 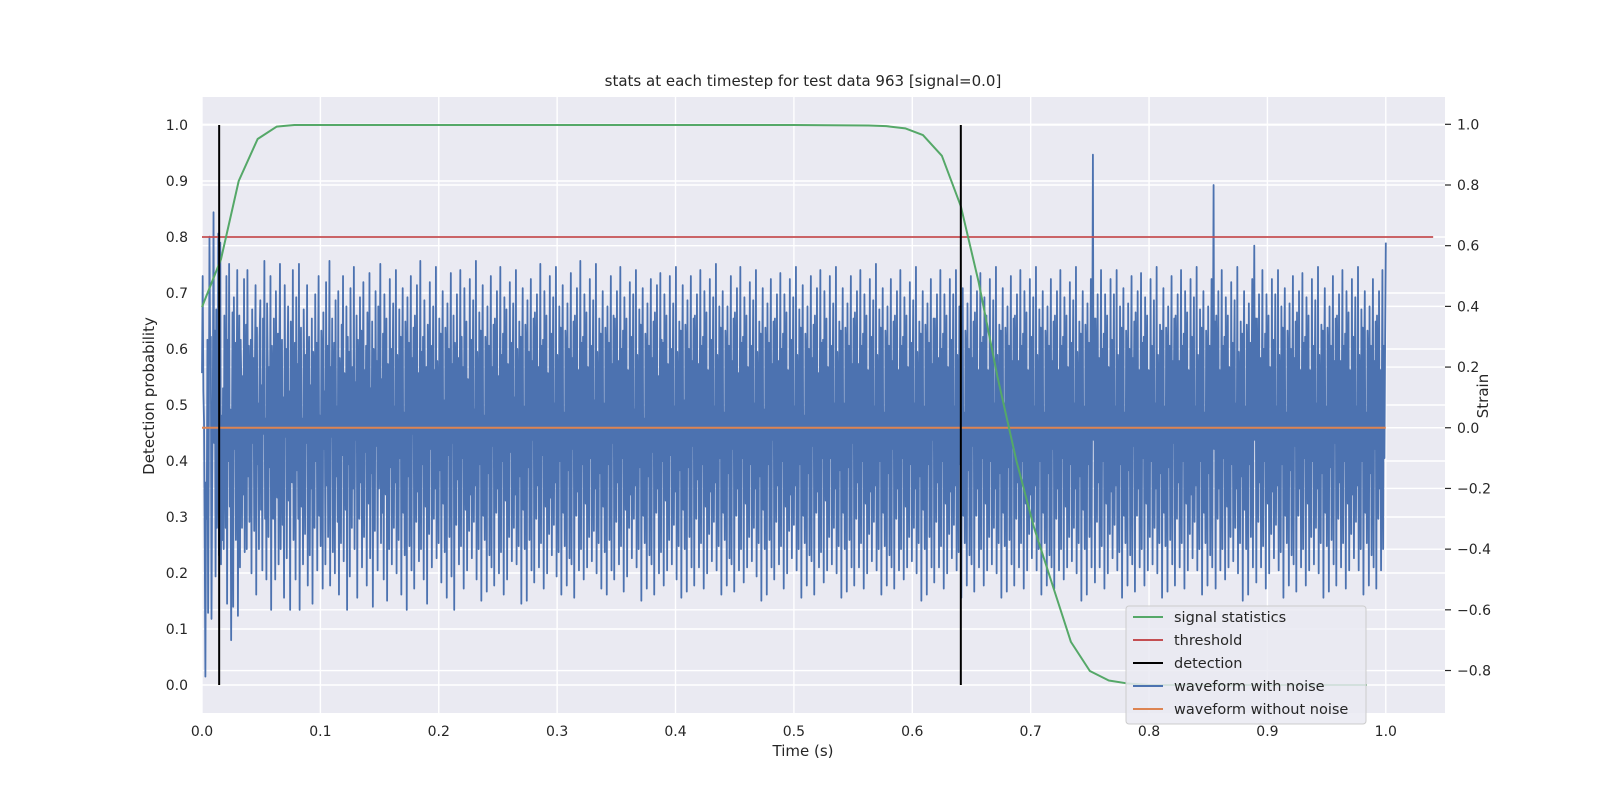 I want to click on y-axis-label: Detection probability, so click(x=149, y=396).